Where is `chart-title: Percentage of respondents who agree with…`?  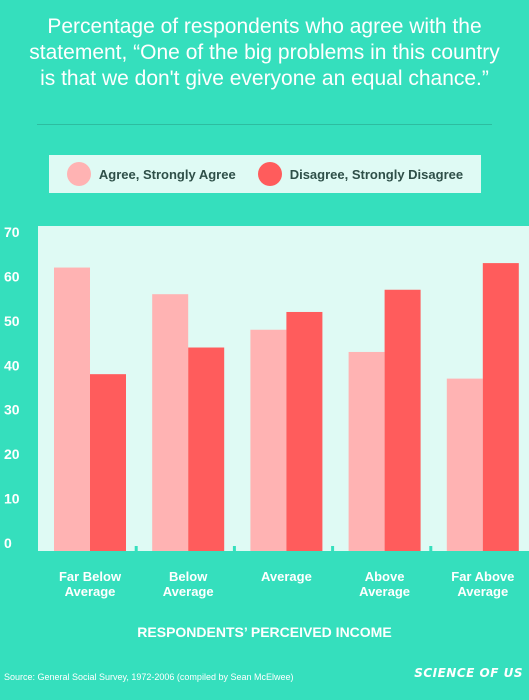
chart-title: Percentage of respondents who agree with… is located at coordinates (264, 53).